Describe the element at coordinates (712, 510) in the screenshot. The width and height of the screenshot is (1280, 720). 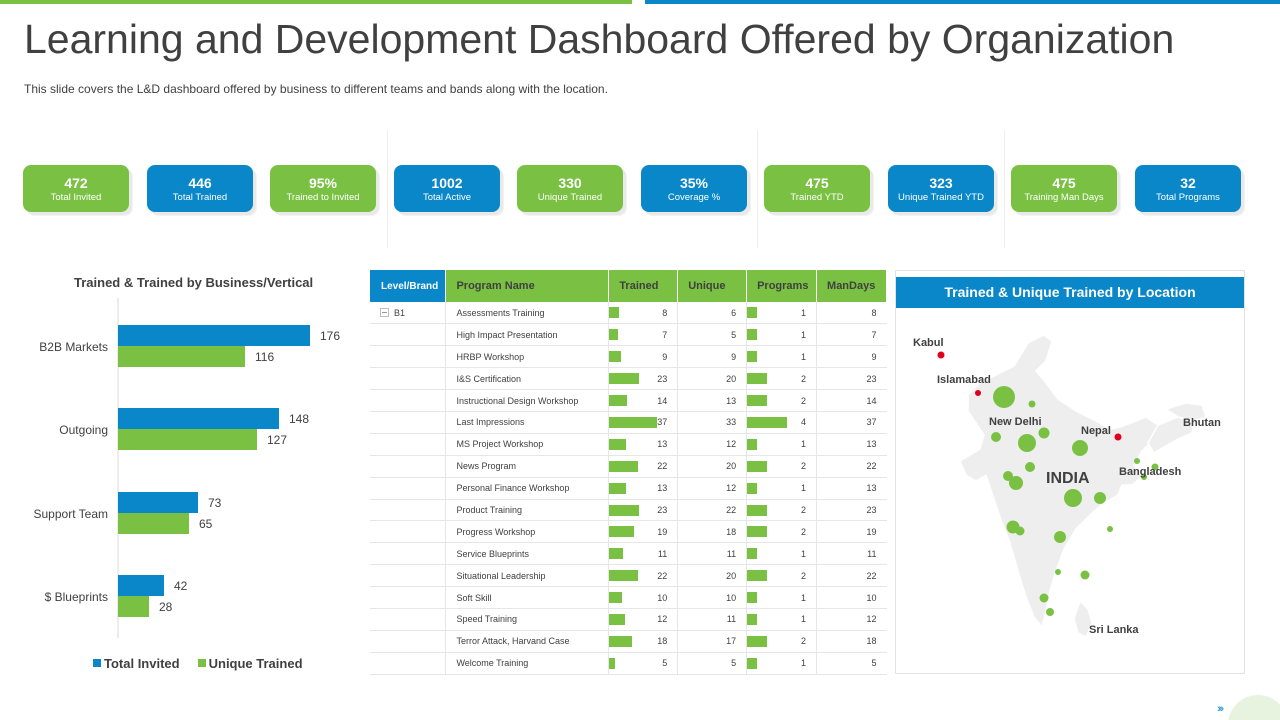
I see `cell-unique: 22` at that location.